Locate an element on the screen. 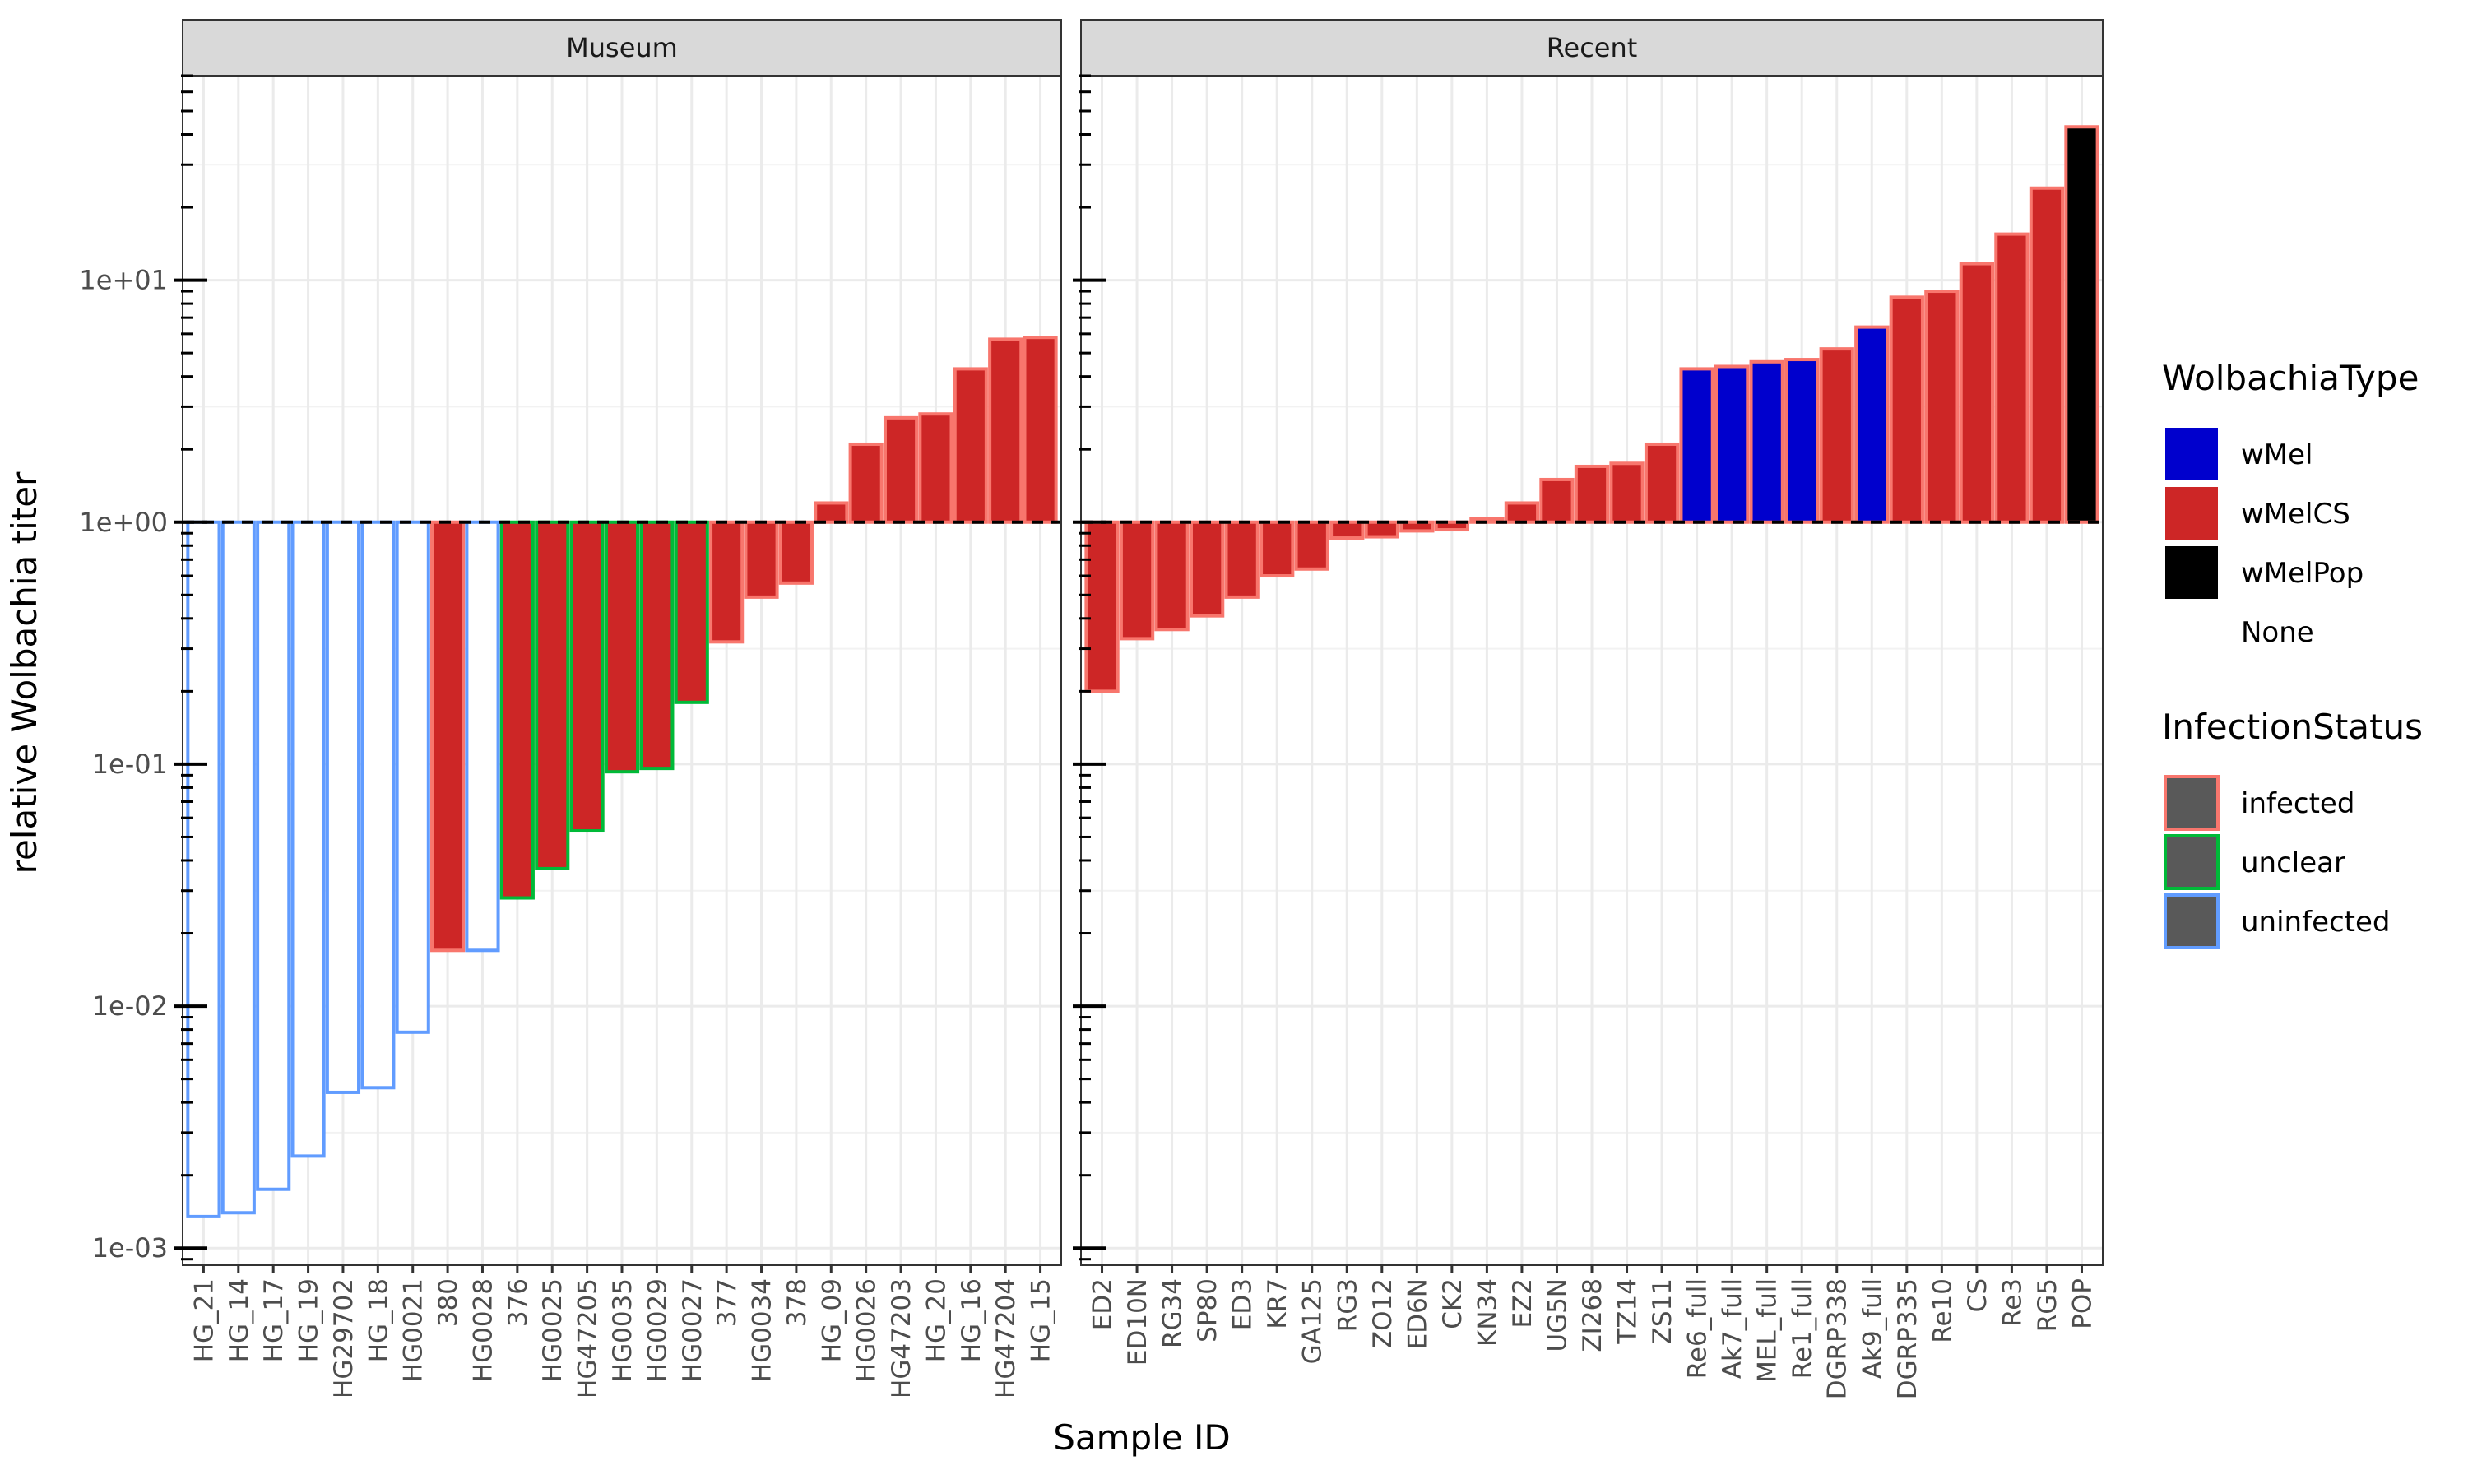 The image size is (2468, 1484). bar-HG0021 is located at coordinates (412, 777).